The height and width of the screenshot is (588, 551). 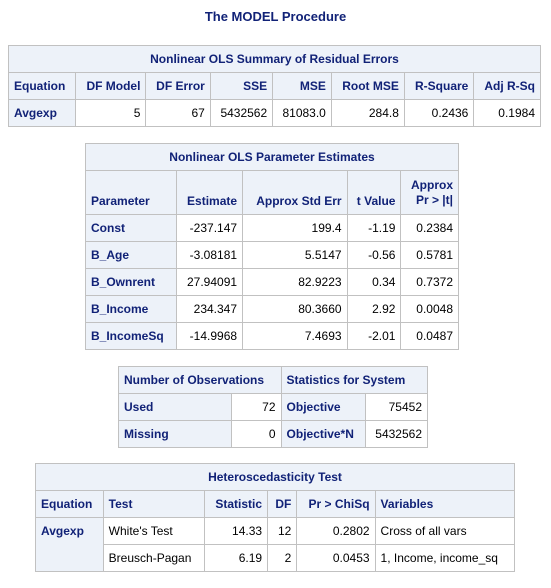 I want to click on hetero-df: 12, so click(x=282, y=531).